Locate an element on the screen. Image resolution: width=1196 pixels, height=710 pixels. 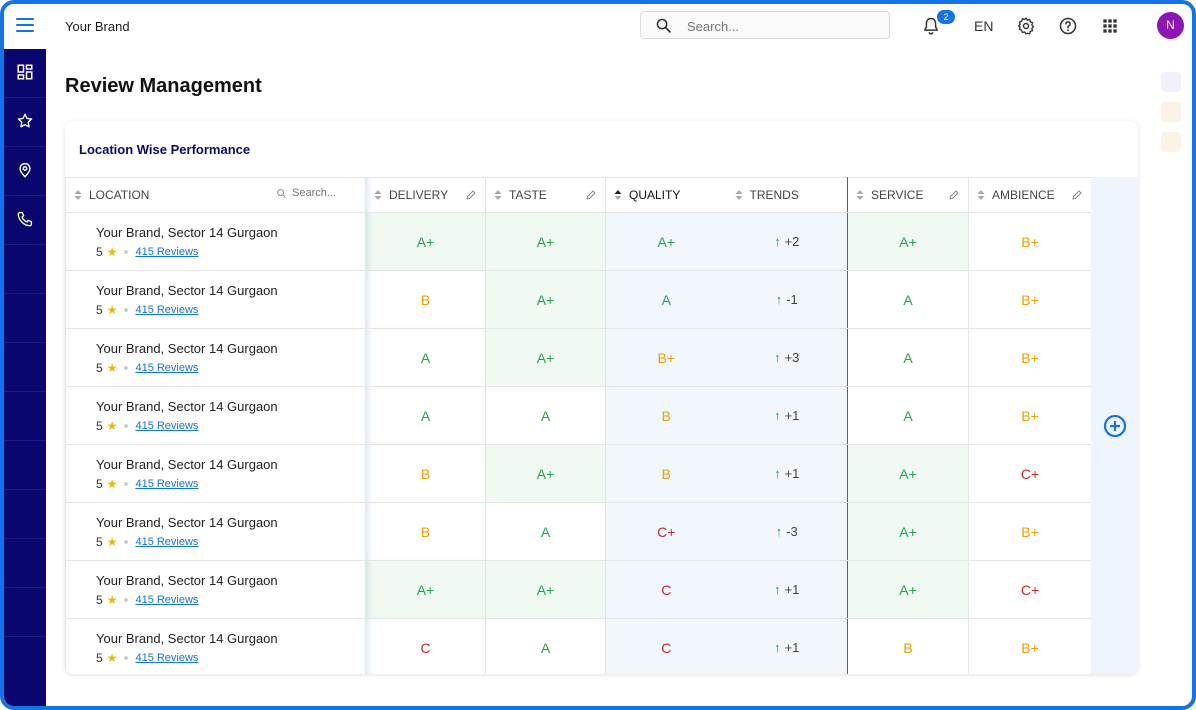
taste-grade: A+ is located at coordinates (545, 357).